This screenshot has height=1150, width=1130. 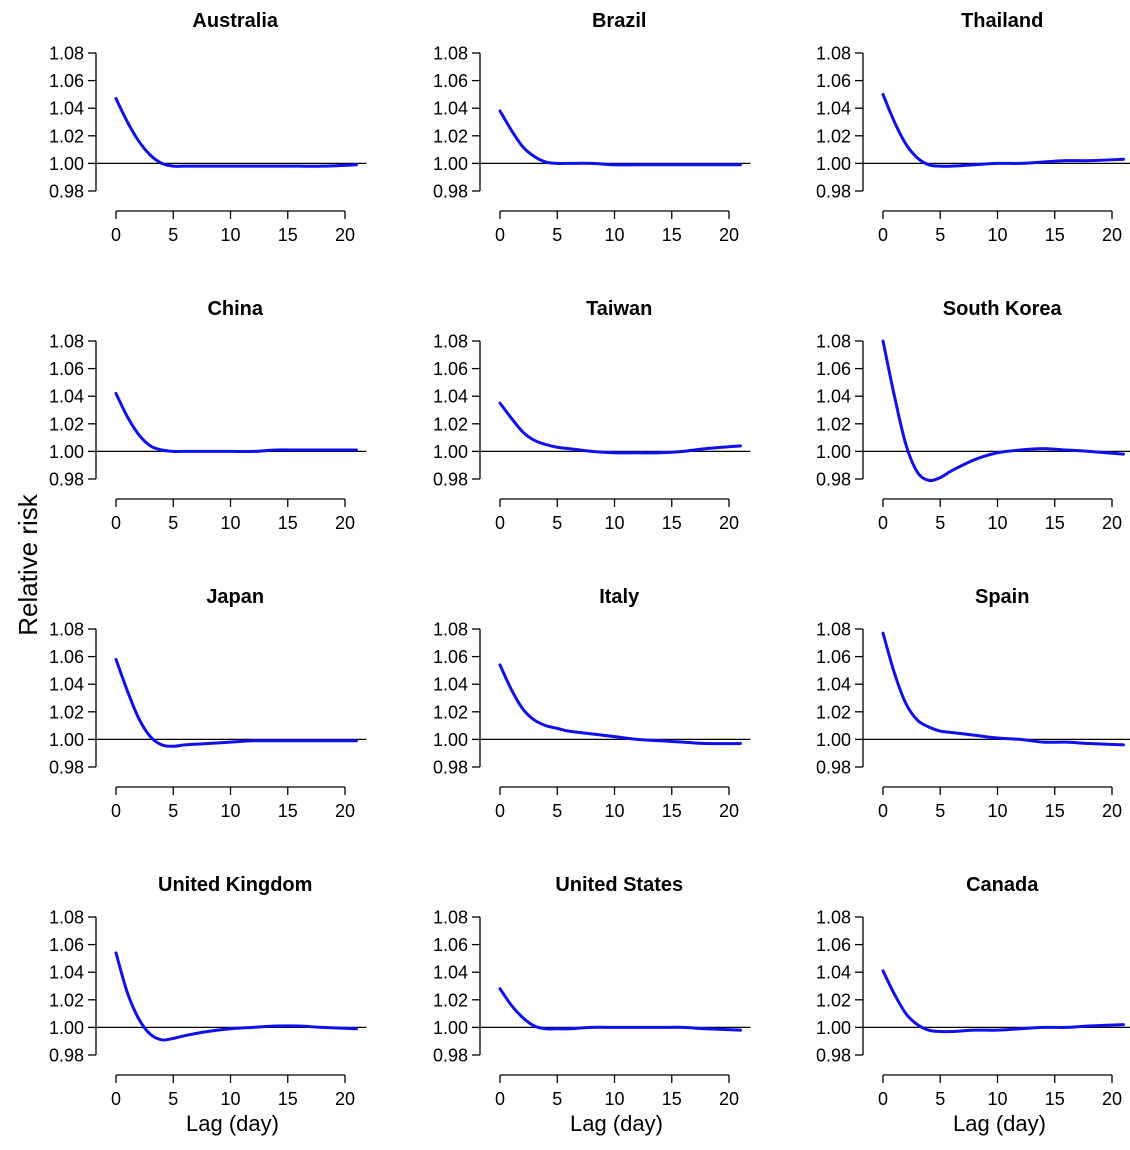 I want to click on panel-title: Taiwan, so click(x=619, y=309).